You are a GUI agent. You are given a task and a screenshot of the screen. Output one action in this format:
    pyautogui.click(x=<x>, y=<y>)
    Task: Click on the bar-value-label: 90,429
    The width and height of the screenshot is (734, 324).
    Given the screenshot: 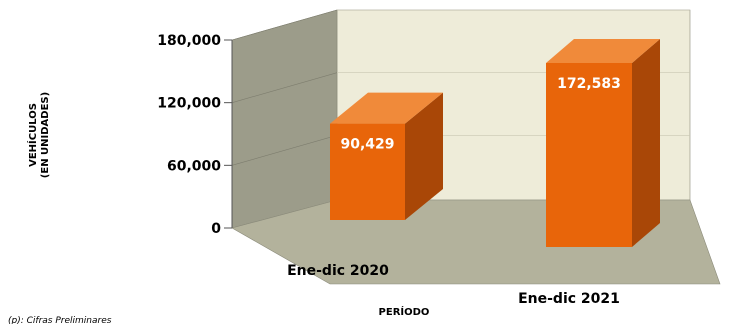 What is the action you would take?
    pyautogui.click(x=367, y=145)
    